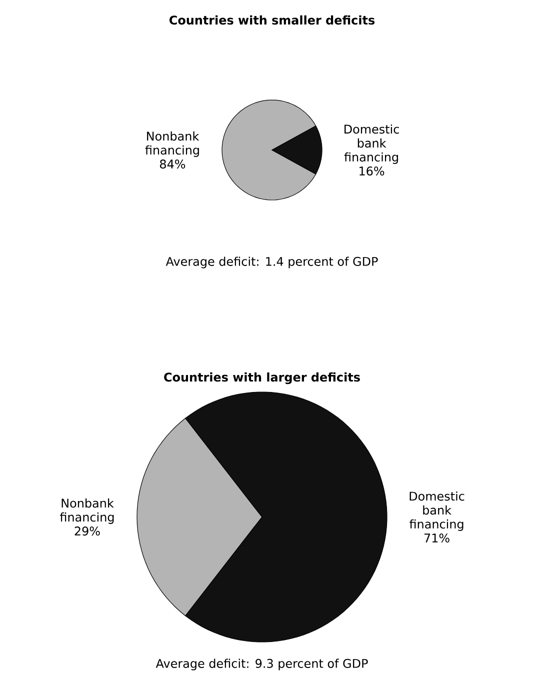  I want to click on text: Average deficit: 9.3 percent of GDP, so click(262, 664).